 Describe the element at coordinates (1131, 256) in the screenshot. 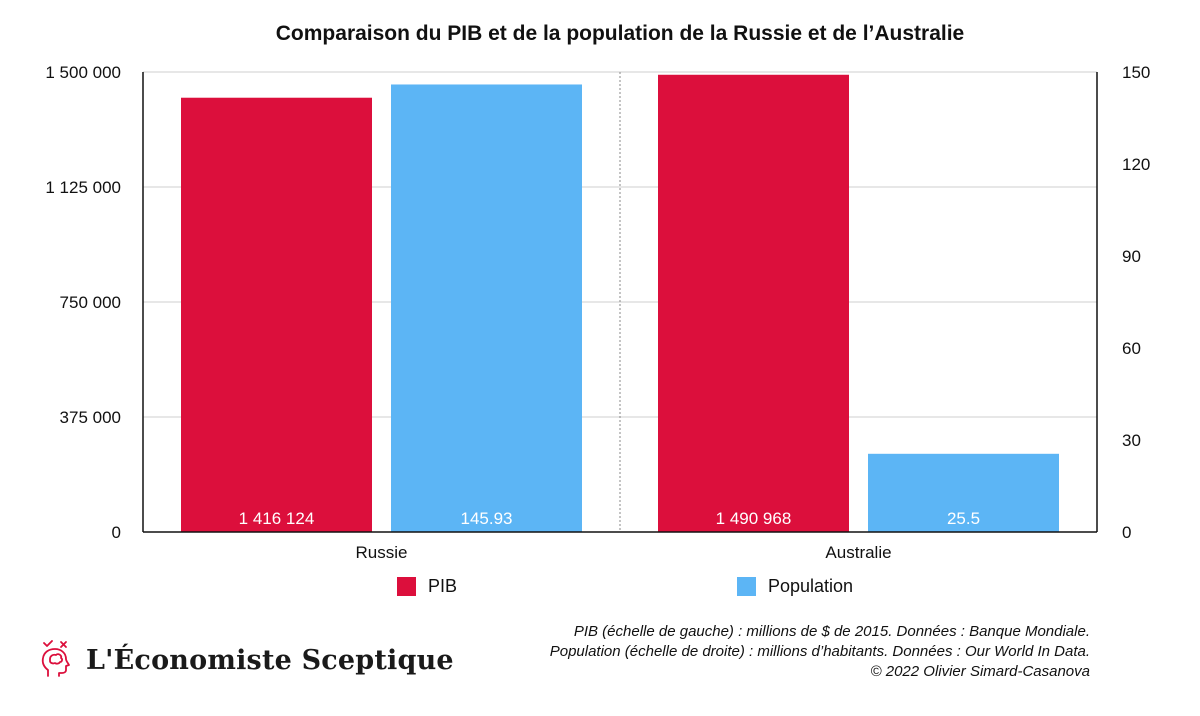

I see `y-right-tick-label: 90` at that location.